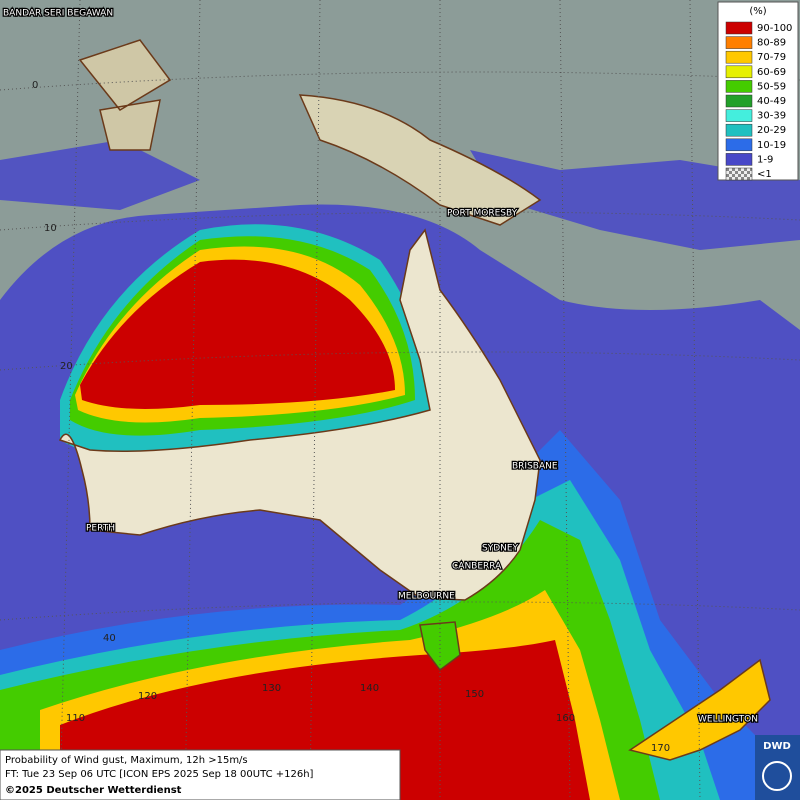 The image size is (800, 800). What do you see at coordinates (271, 688) in the screenshot?
I see `grid-label: 130` at bounding box center [271, 688].